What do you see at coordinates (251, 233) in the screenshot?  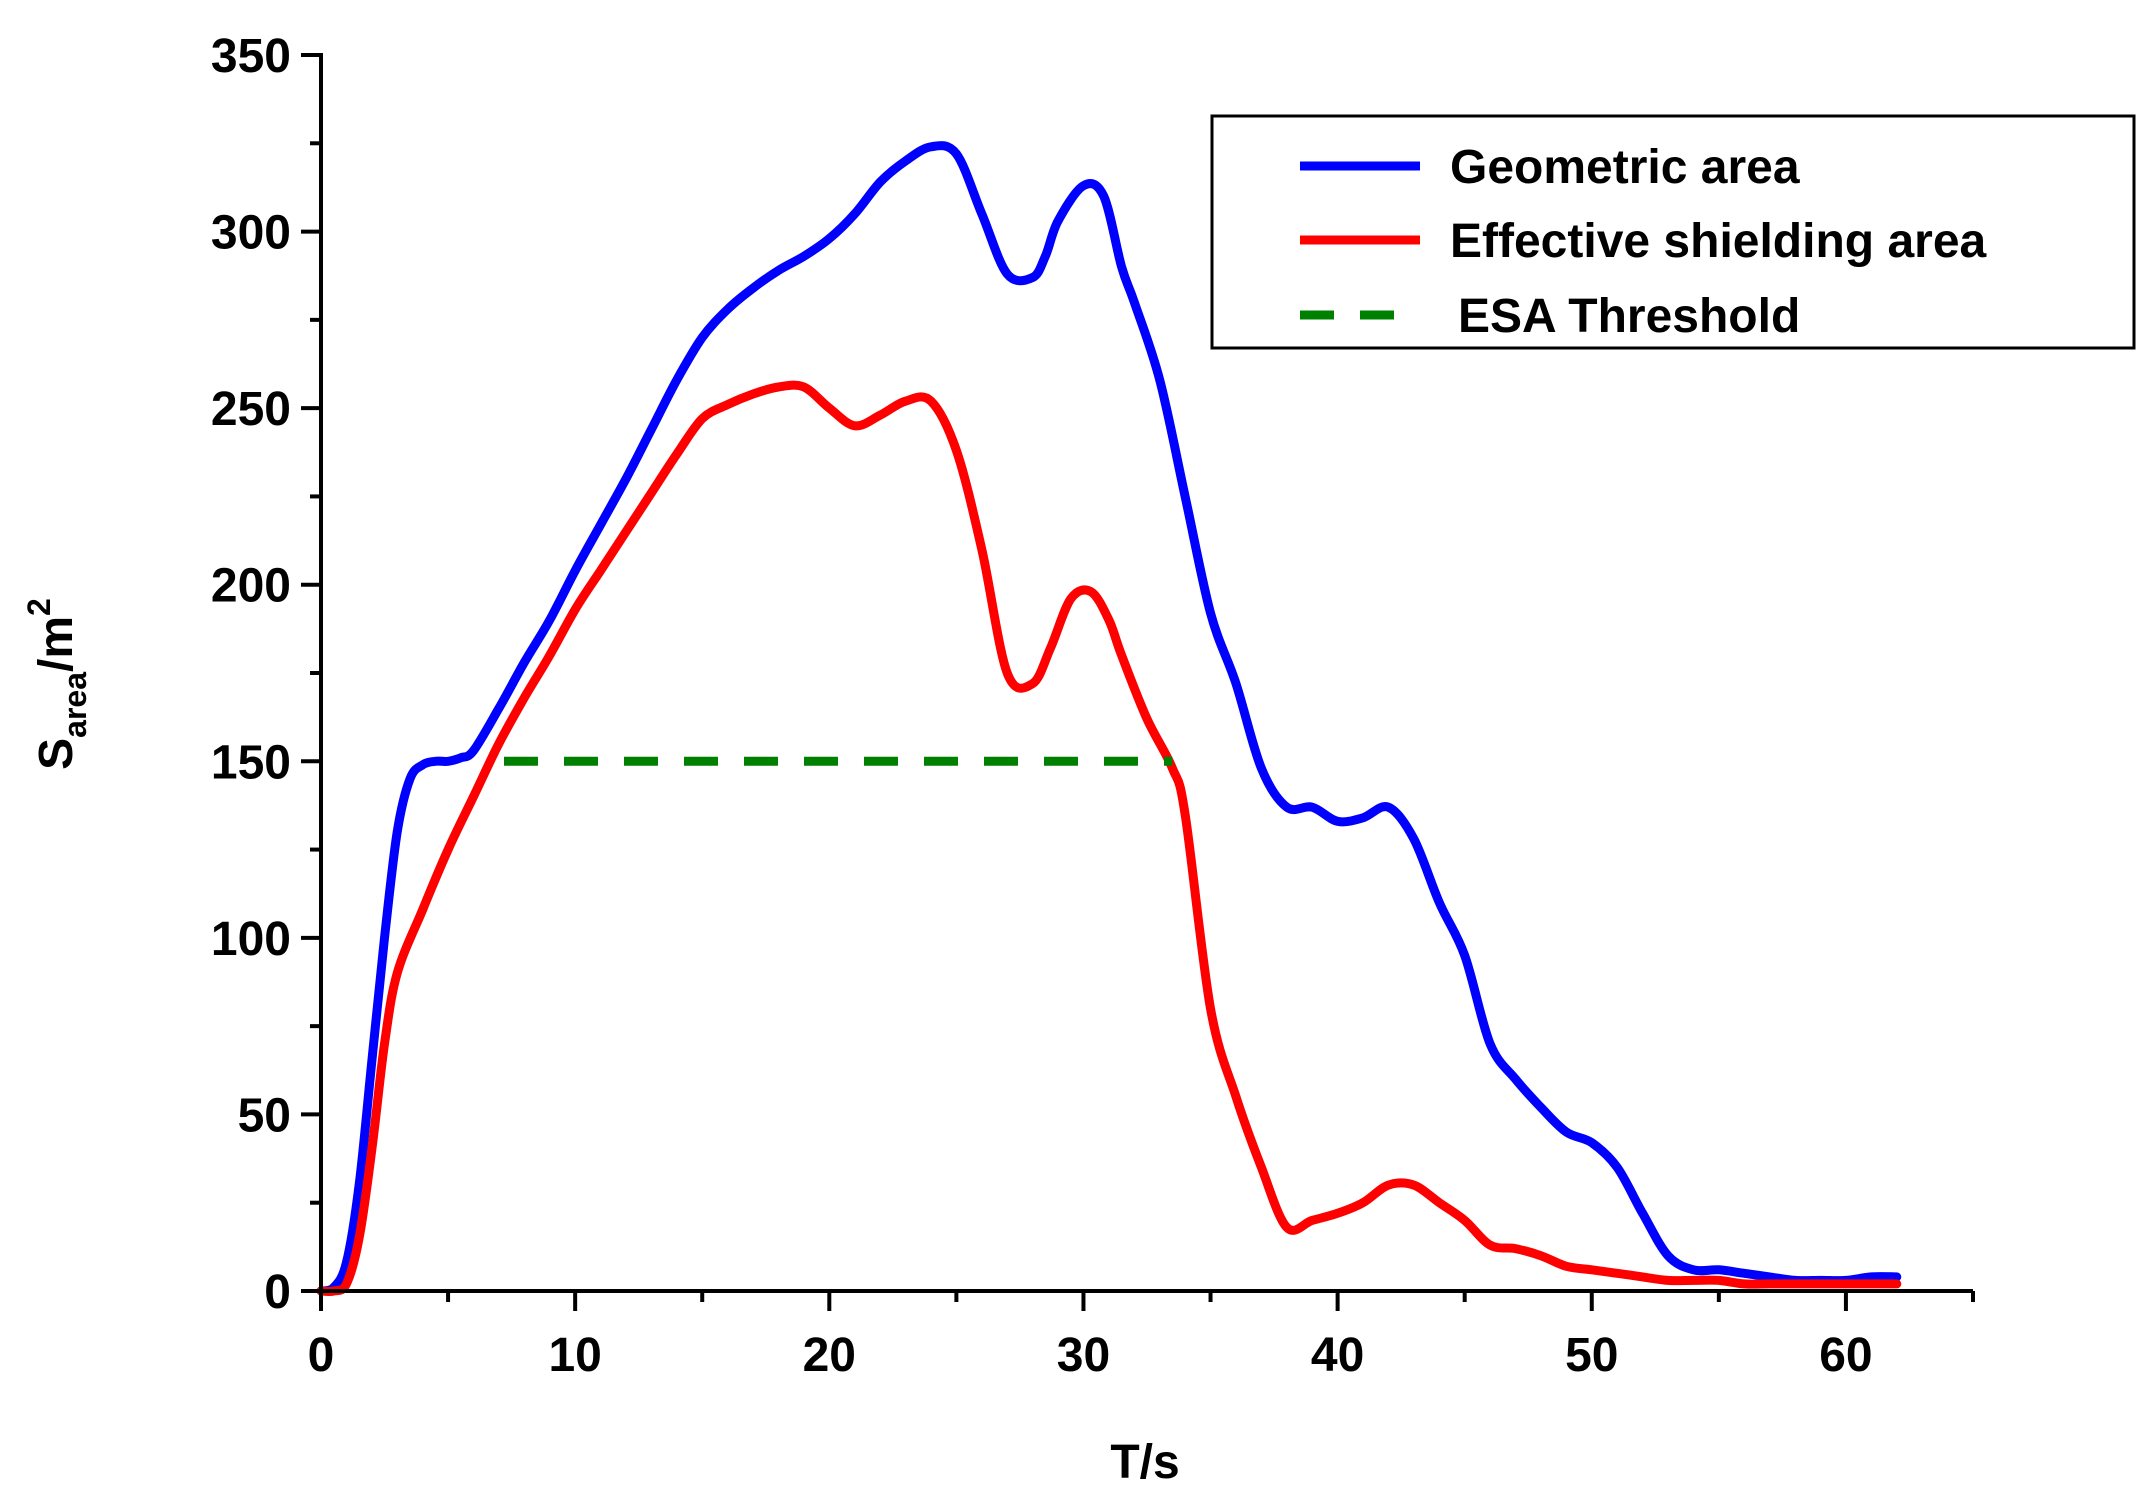 I see `y-tick-label: 300` at bounding box center [251, 233].